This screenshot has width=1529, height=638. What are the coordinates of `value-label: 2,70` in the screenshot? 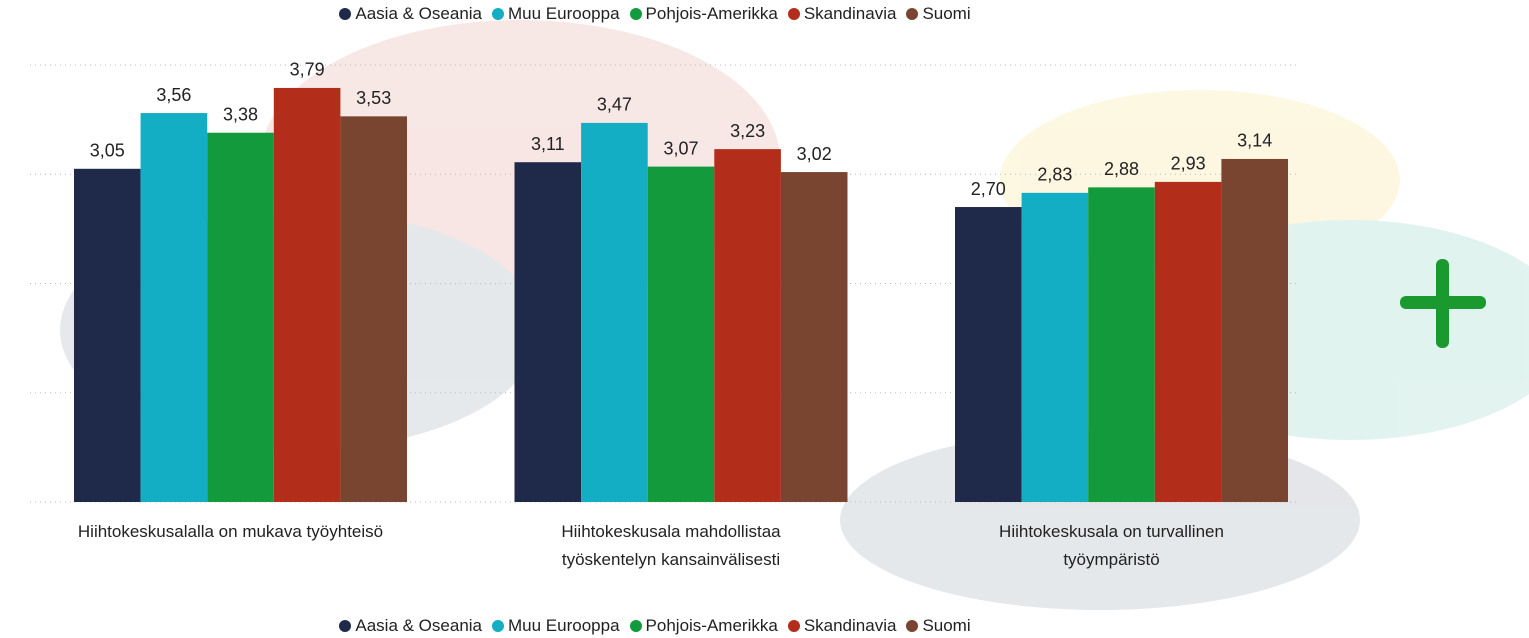 It's located at (988, 189).